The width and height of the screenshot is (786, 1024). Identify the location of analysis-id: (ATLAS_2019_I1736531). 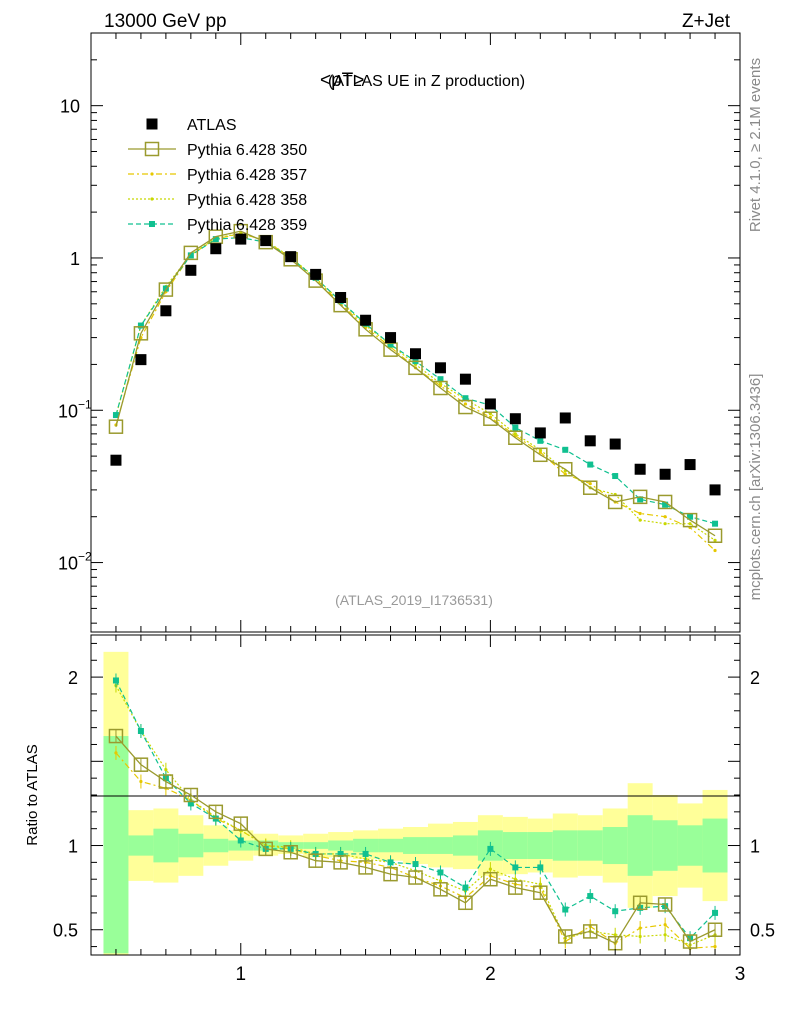
(414, 600).